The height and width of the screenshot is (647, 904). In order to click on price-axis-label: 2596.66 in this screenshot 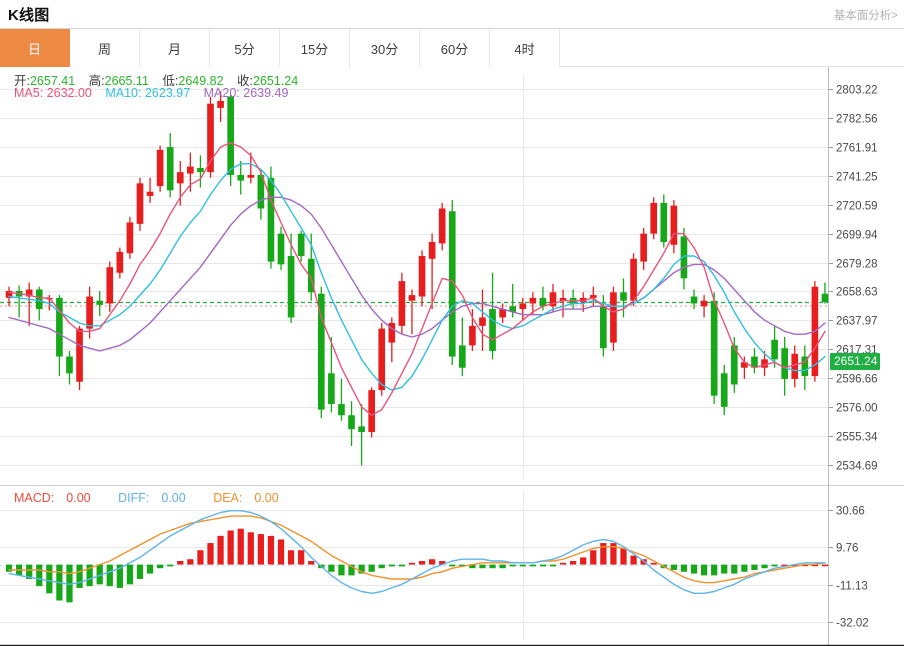, I will do `click(857, 380)`.